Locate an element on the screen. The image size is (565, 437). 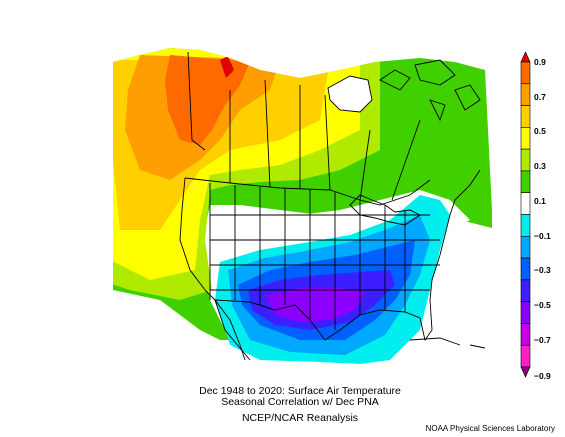
east-coast is located at coordinates (455, 235).